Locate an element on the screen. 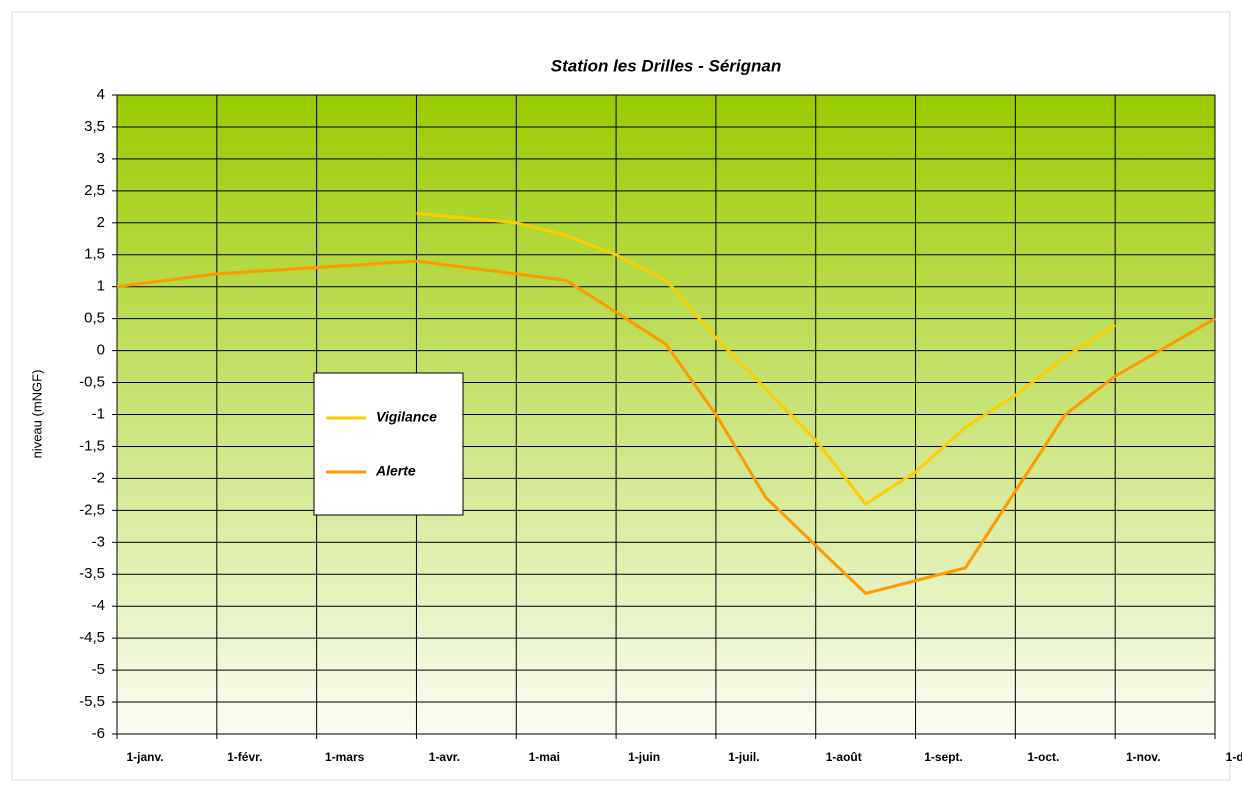 Image resolution: width=1242 pixels, height=797 pixels. legend-label: Vigilance is located at coordinates (406, 417).